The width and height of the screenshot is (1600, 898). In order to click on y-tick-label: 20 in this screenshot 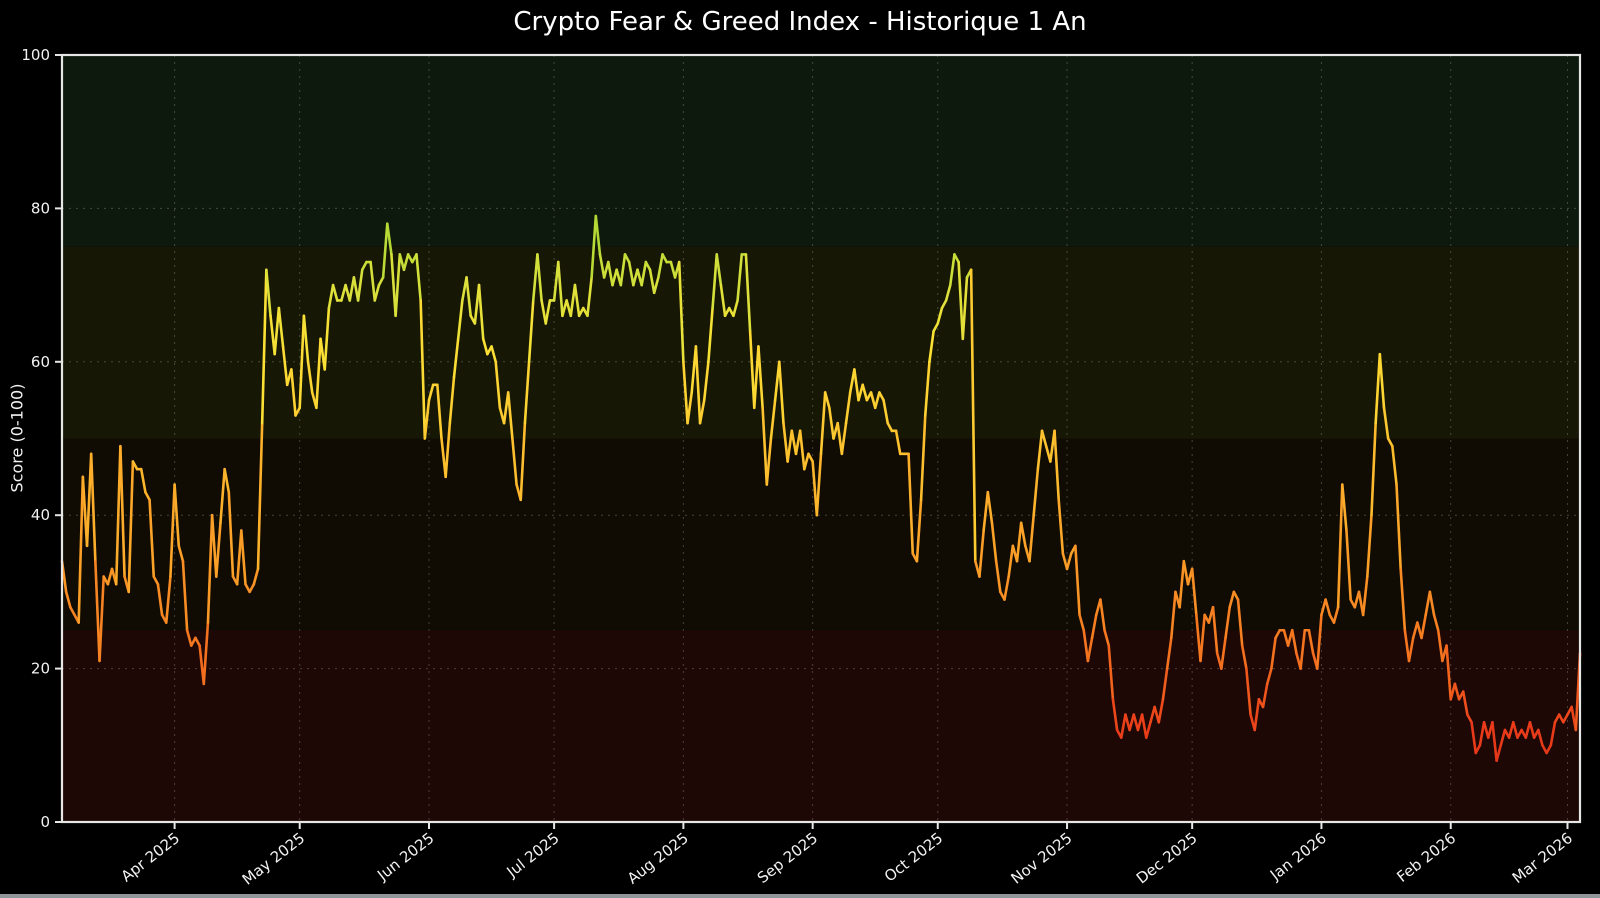, I will do `click(40, 669)`.